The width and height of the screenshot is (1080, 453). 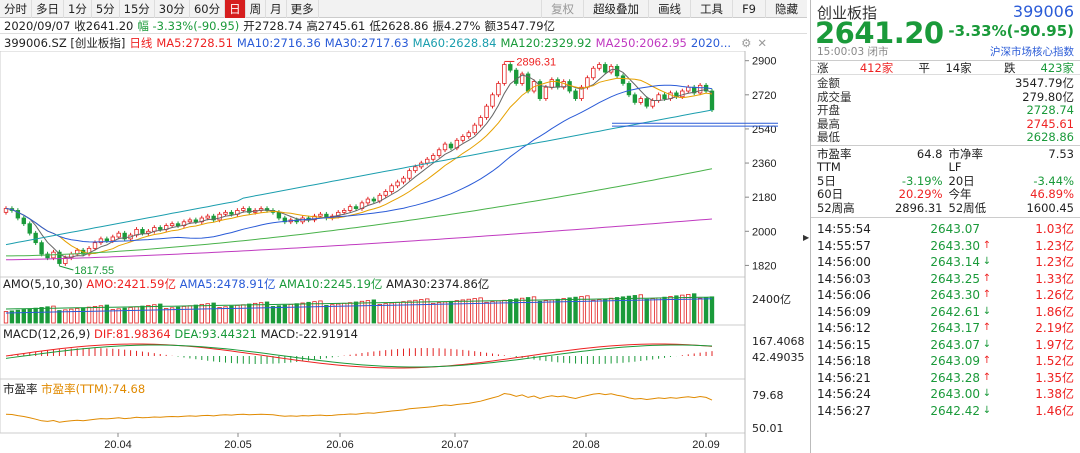 I want to click on ma120-line, so click(x=359, y=212).